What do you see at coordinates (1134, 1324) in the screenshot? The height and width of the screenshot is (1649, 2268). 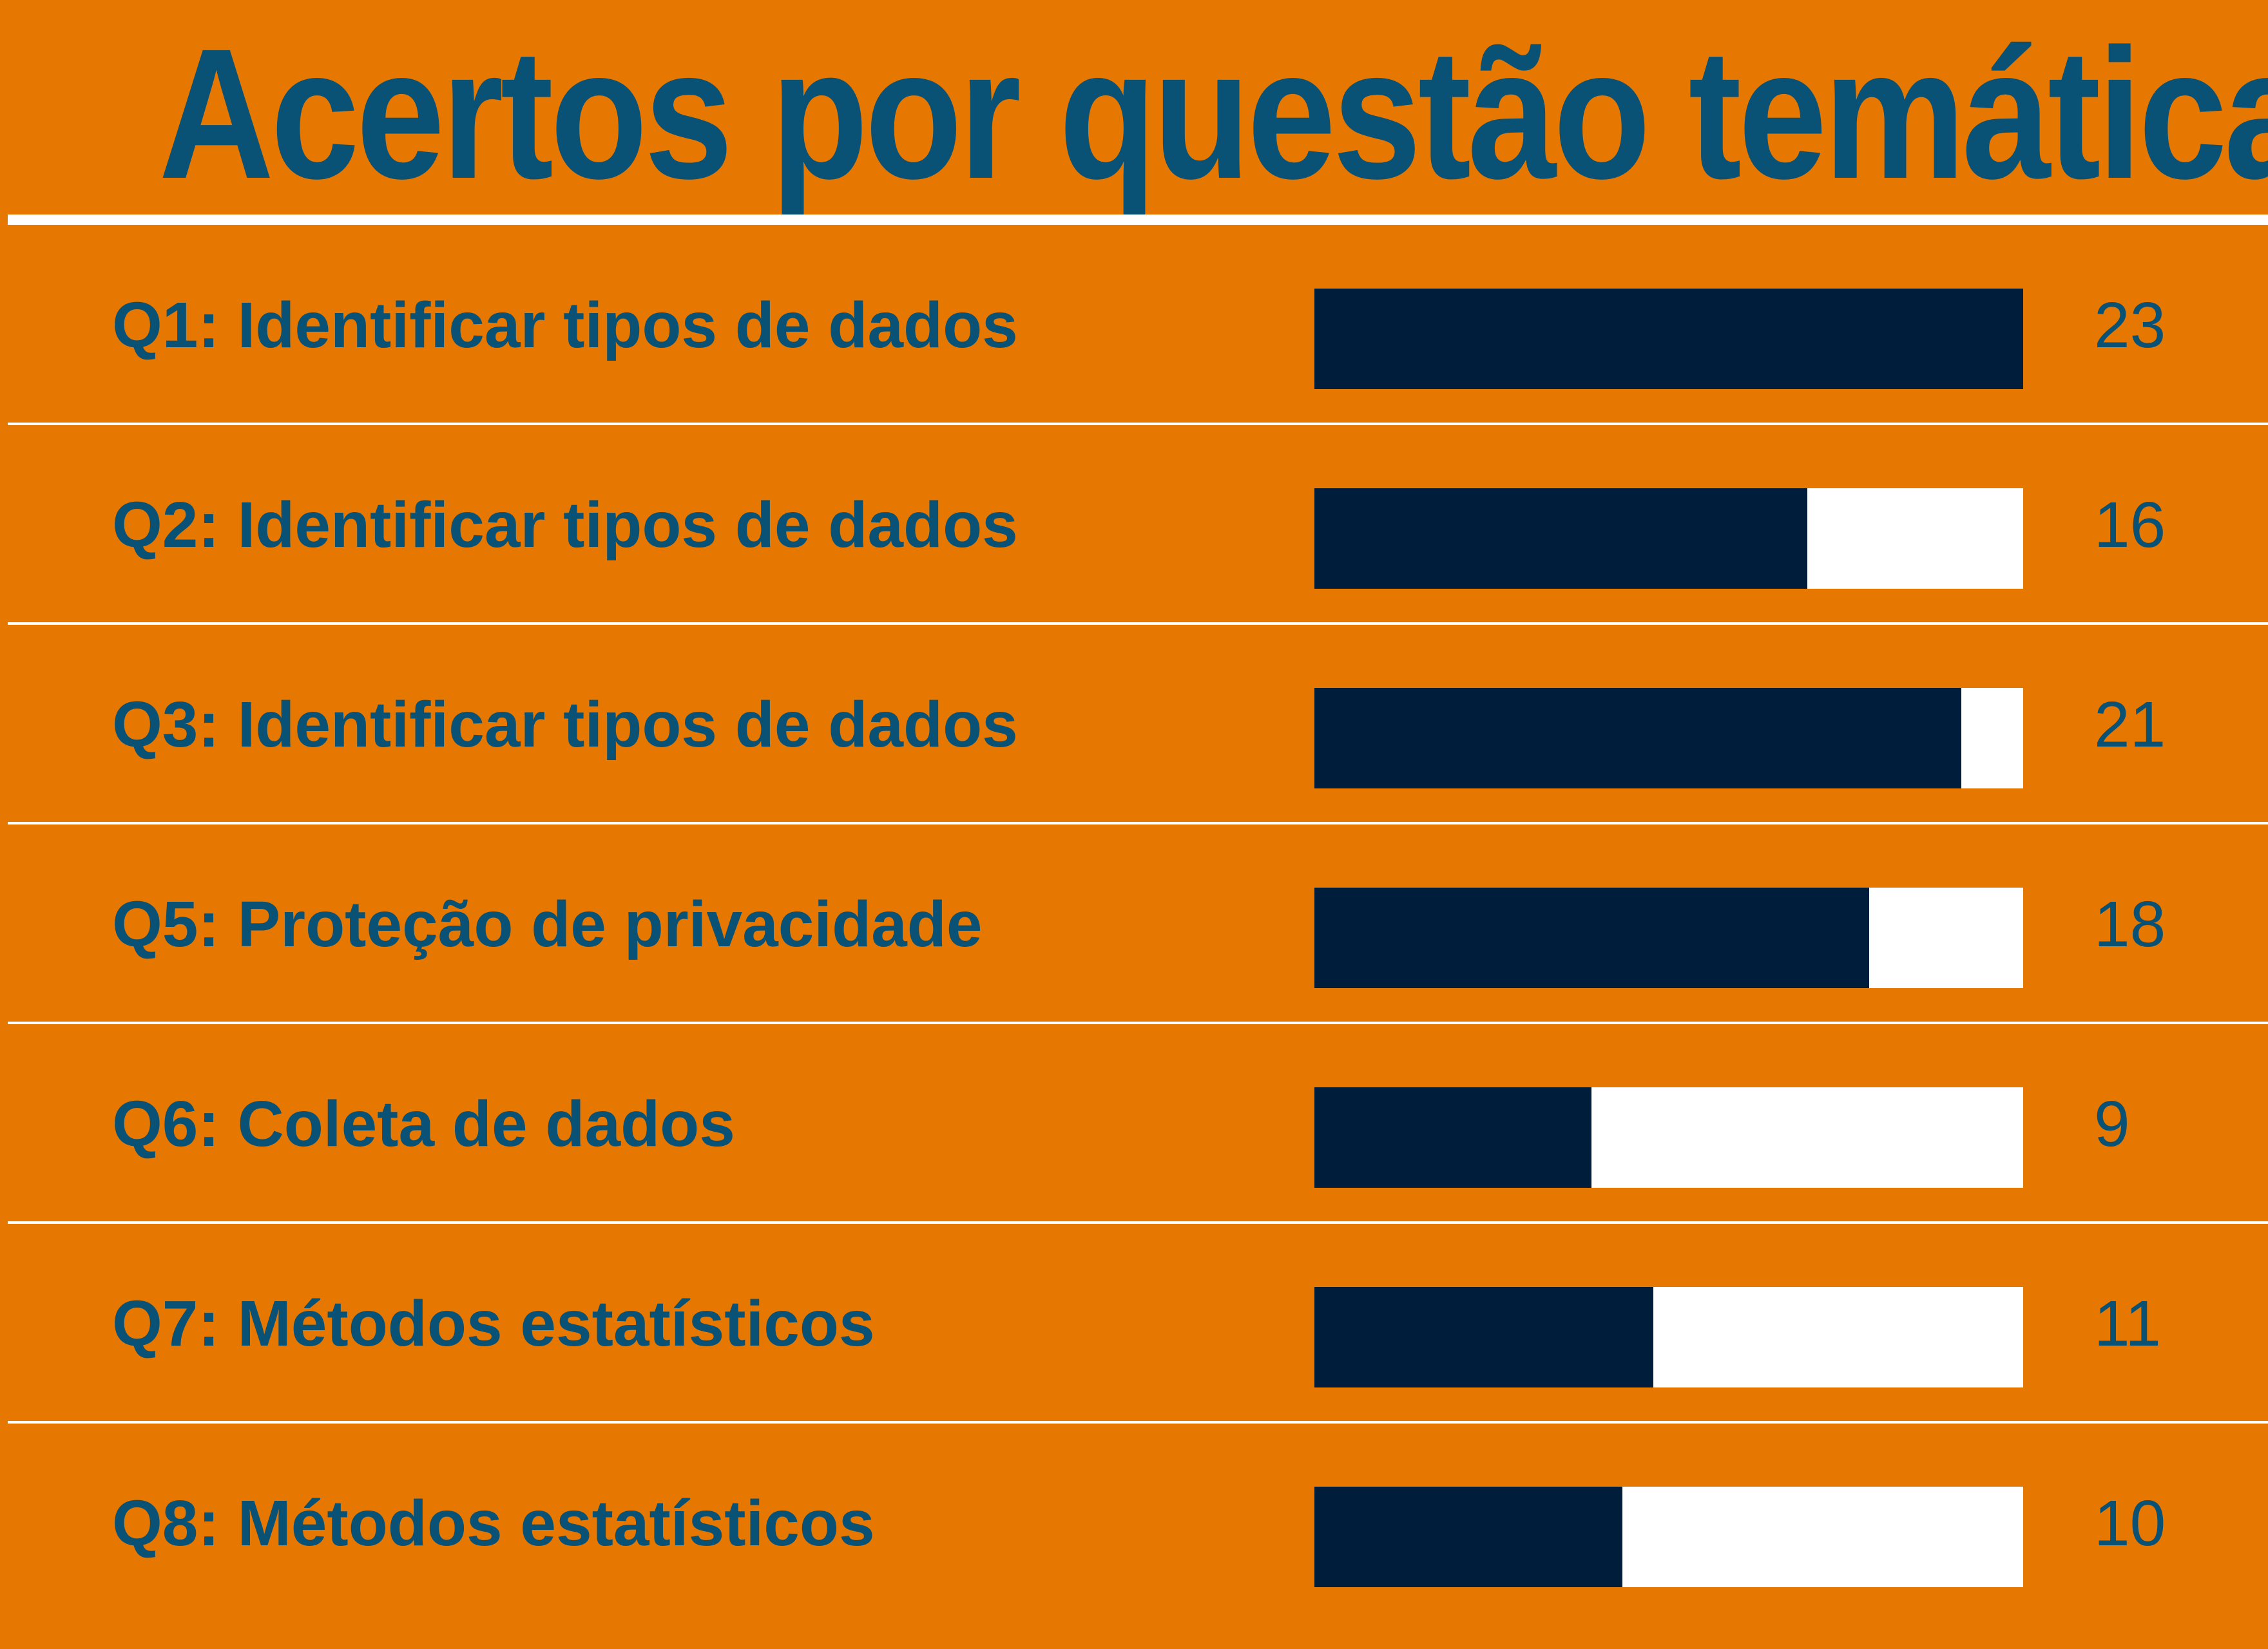 I see `bar-row: Q7: Métodos estatísticos 11` at bounding box center [1134, 1324].